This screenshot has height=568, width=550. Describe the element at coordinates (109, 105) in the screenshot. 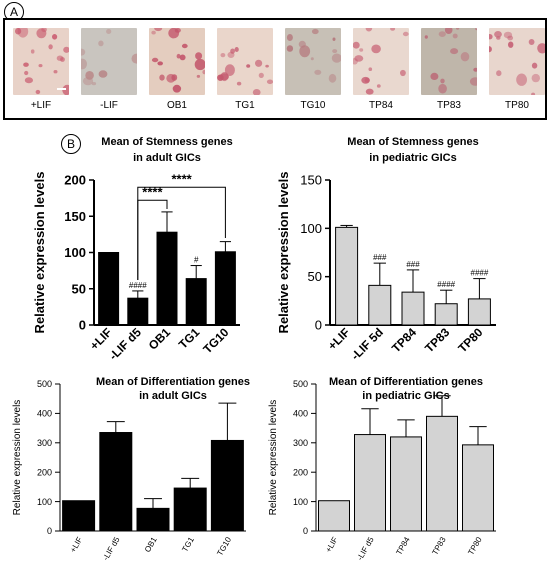

I see `microscopy-caption-2: -LIF` at that location.